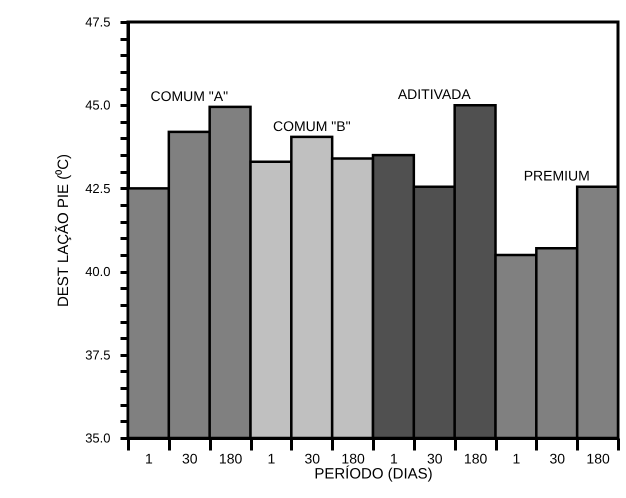  What do you see at coordinates (435, 94) in the screenshot?
I see `annotation: ADITIVADA` at bounding box center [435, 94].